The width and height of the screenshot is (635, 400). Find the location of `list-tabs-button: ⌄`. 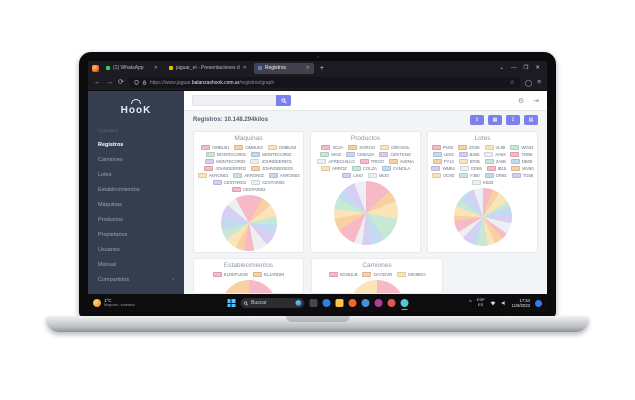

list-tabs-button: ⌄ is located at coordinates (501, 68).